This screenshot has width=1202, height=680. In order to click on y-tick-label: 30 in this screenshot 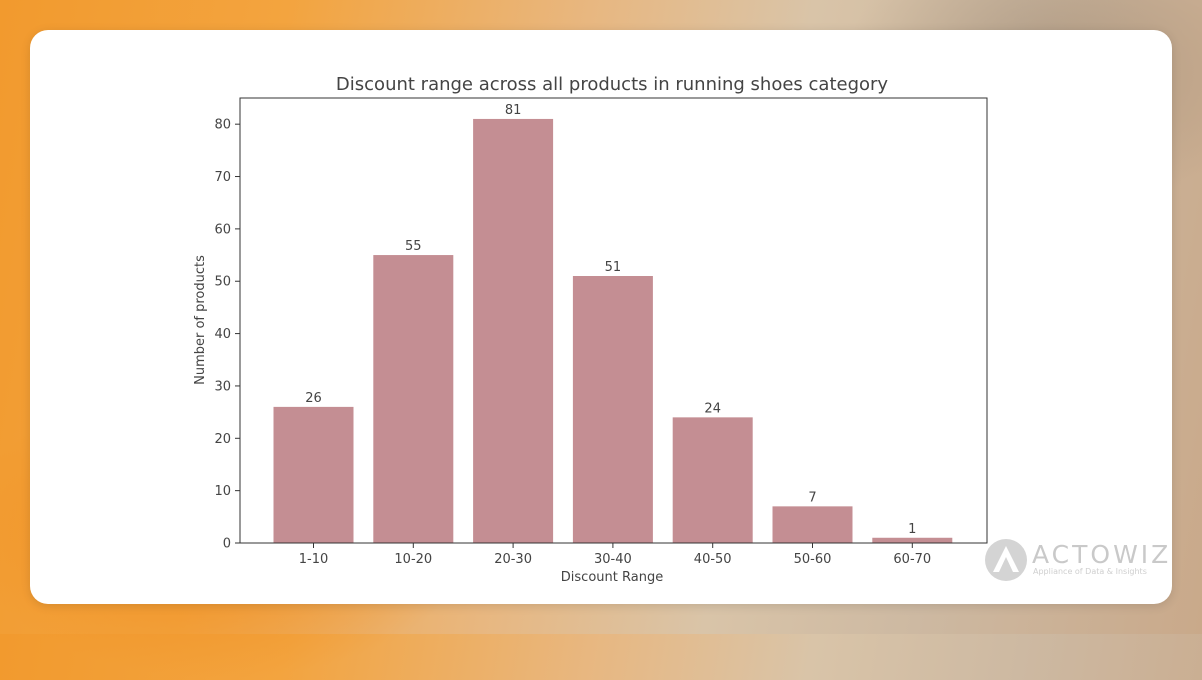, I will do `click(222, 386)`.